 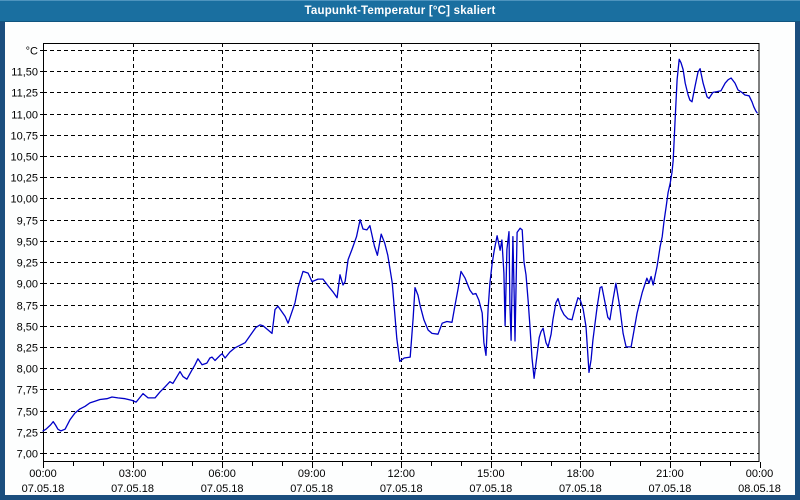 I want to click on y-tick-label: 8,50, so click(x=27, y=328).